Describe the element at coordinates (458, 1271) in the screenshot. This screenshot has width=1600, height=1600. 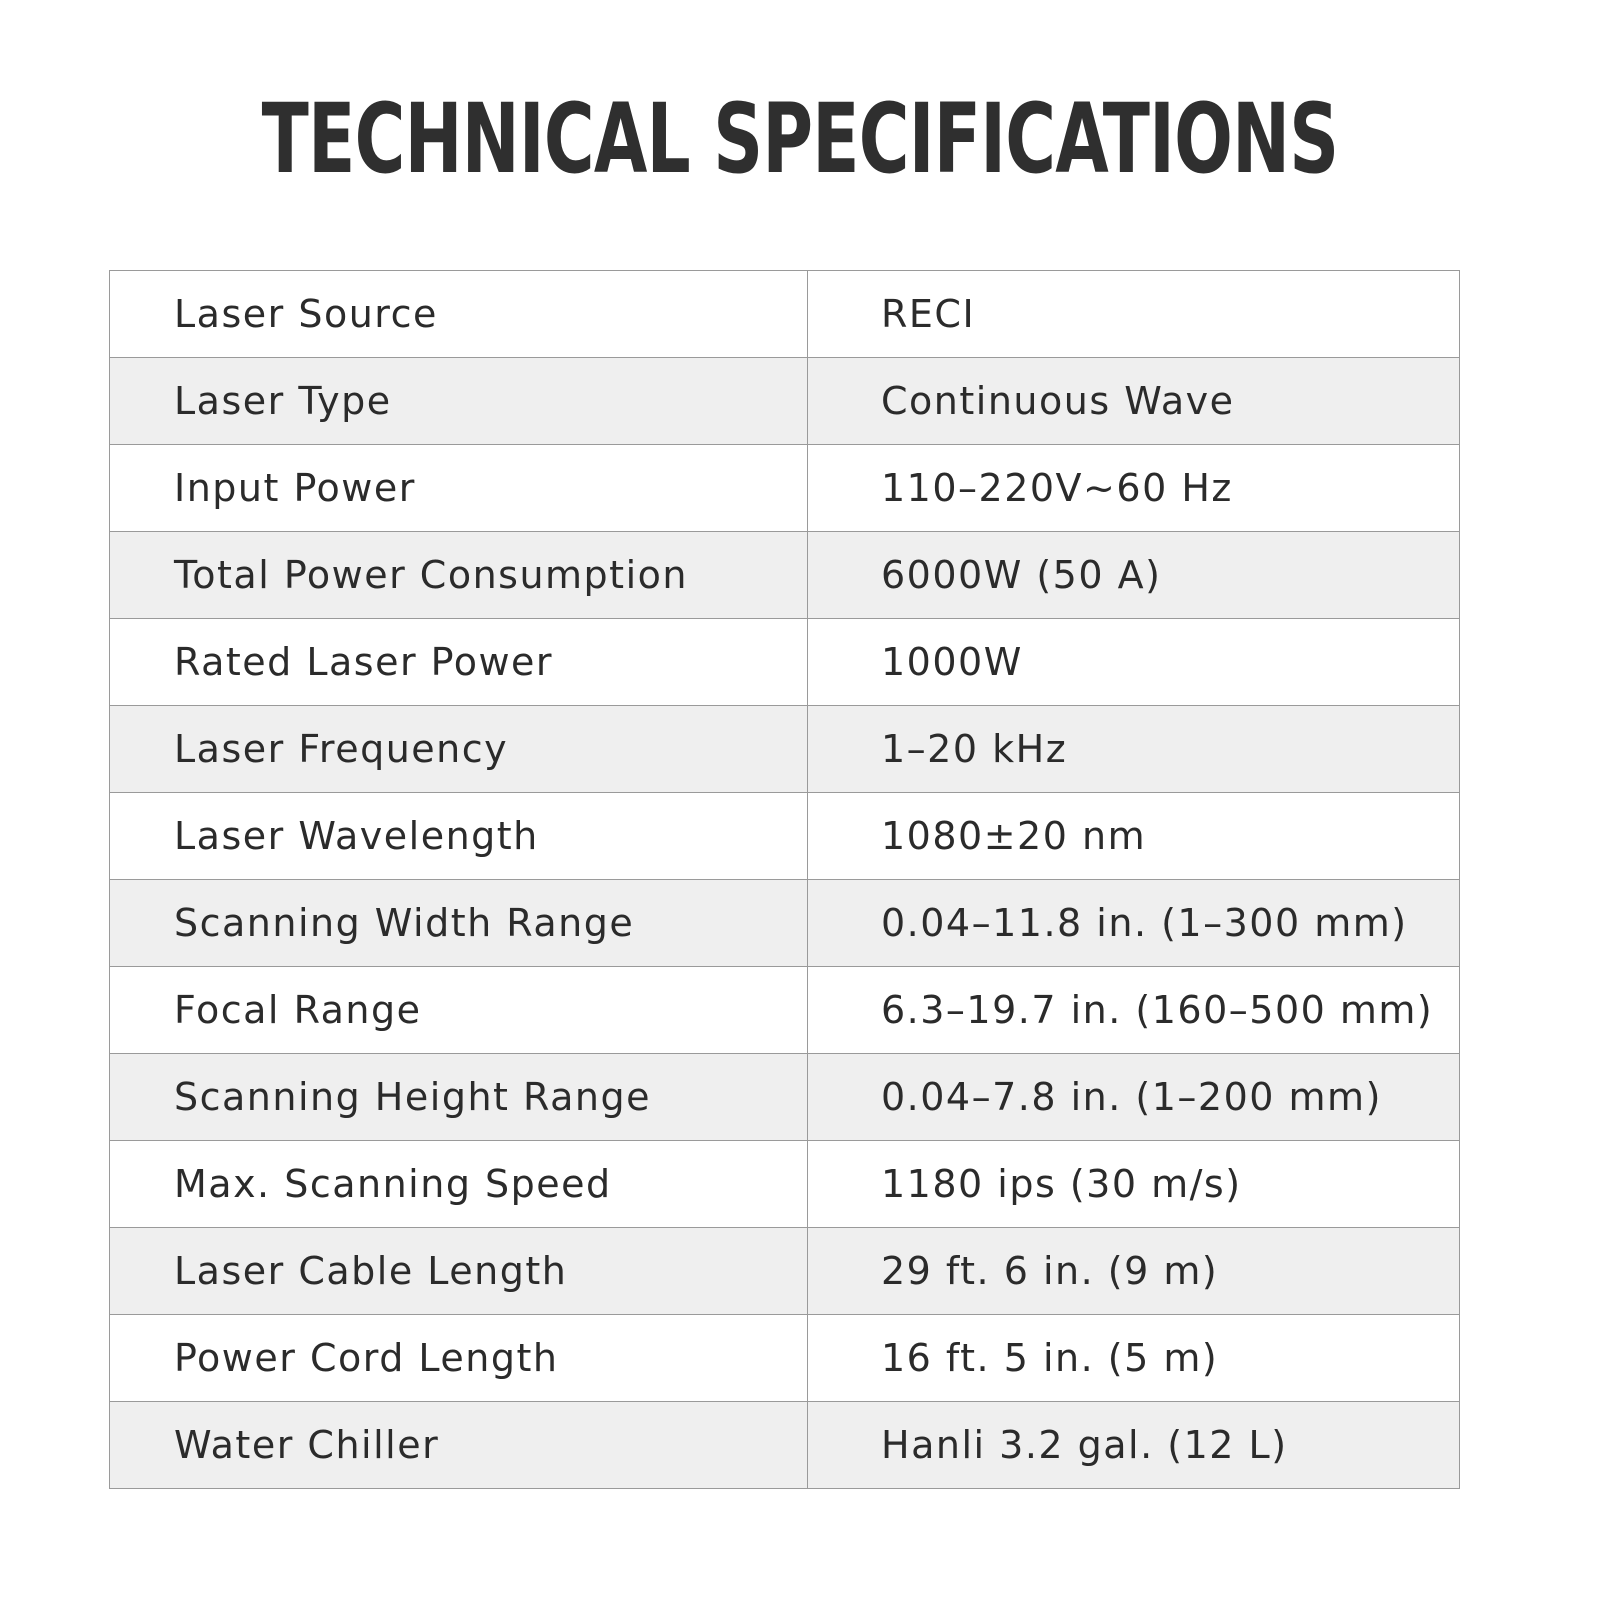
I see `spec-label: Laser Cable Length` at that location.